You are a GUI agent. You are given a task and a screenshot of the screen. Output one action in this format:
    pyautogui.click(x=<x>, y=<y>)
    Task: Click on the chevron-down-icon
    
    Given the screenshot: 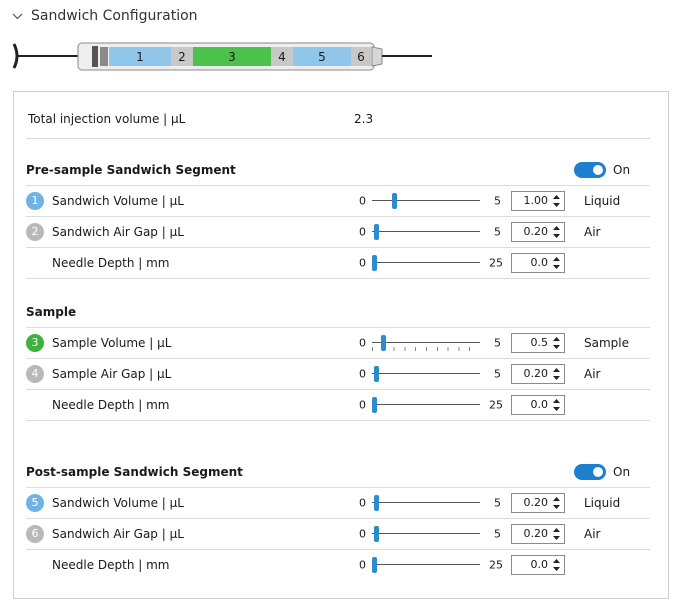 What is the action you would take?
    pyautogui.click(x=17, y=16)
    